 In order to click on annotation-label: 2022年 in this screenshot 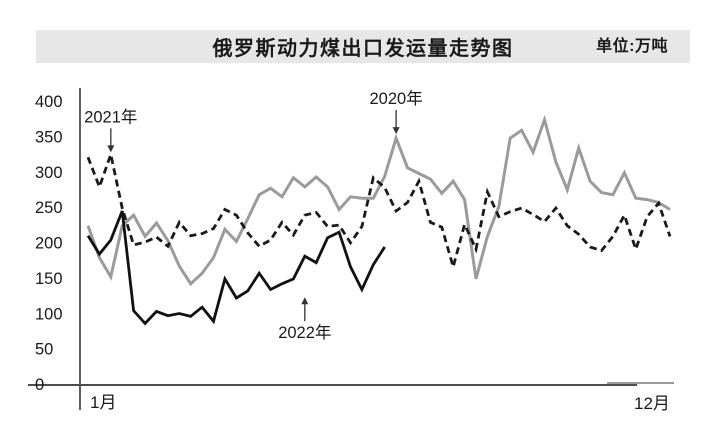, I will do `click(304, 332)`.